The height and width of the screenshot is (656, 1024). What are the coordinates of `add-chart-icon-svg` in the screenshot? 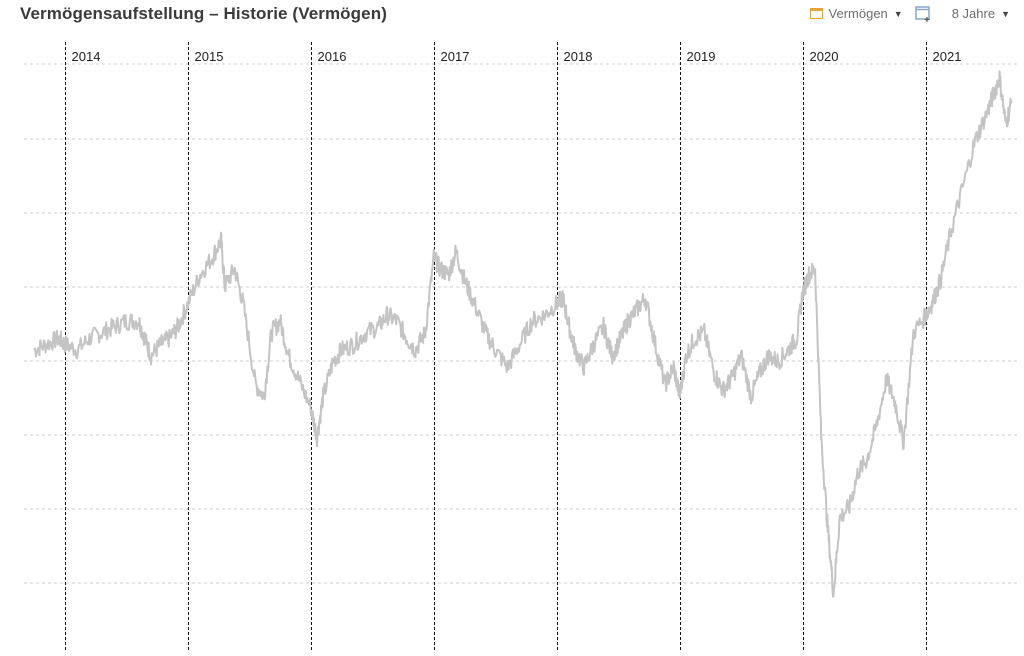 It's located at (922, 14).